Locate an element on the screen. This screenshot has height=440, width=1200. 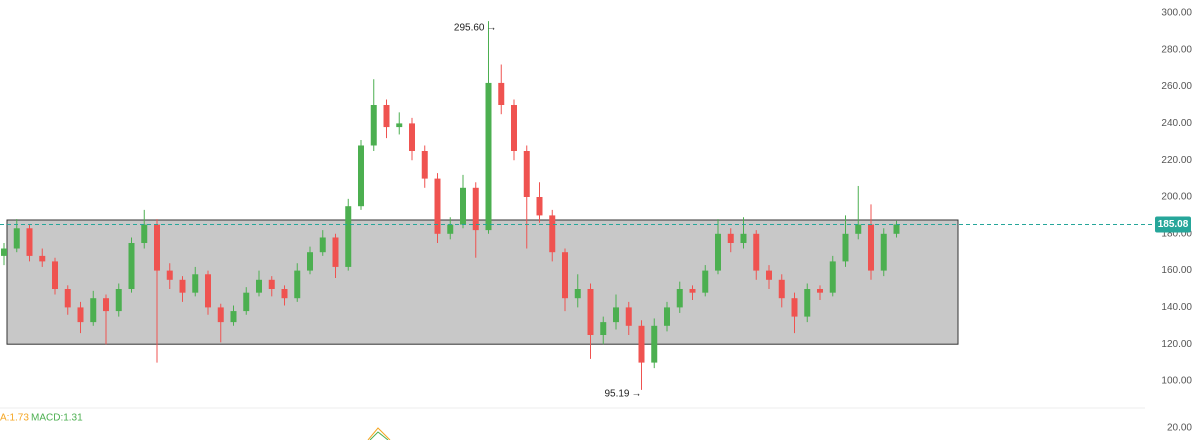
signal-line is located at coordinates (379, 435).